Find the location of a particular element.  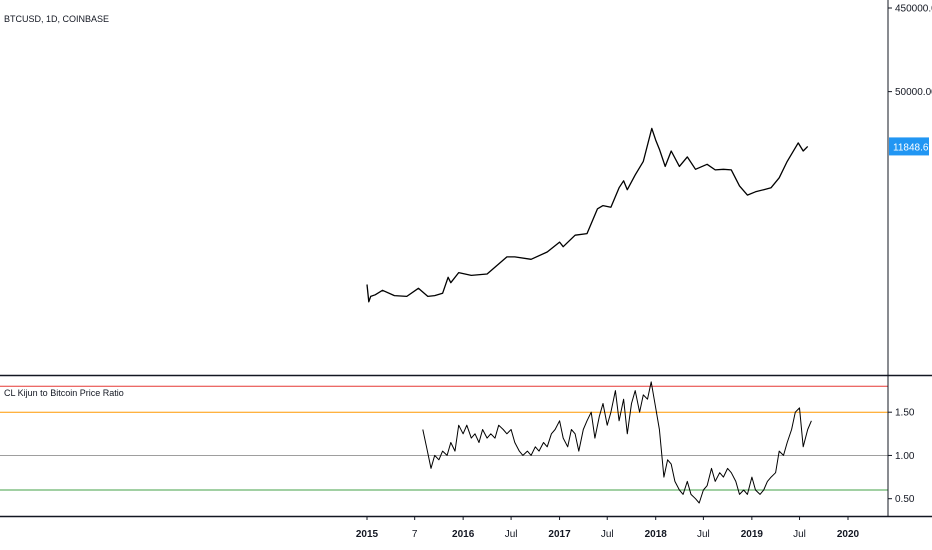

last-price-badge: 11848.61 is located at coordinates (910, 146).